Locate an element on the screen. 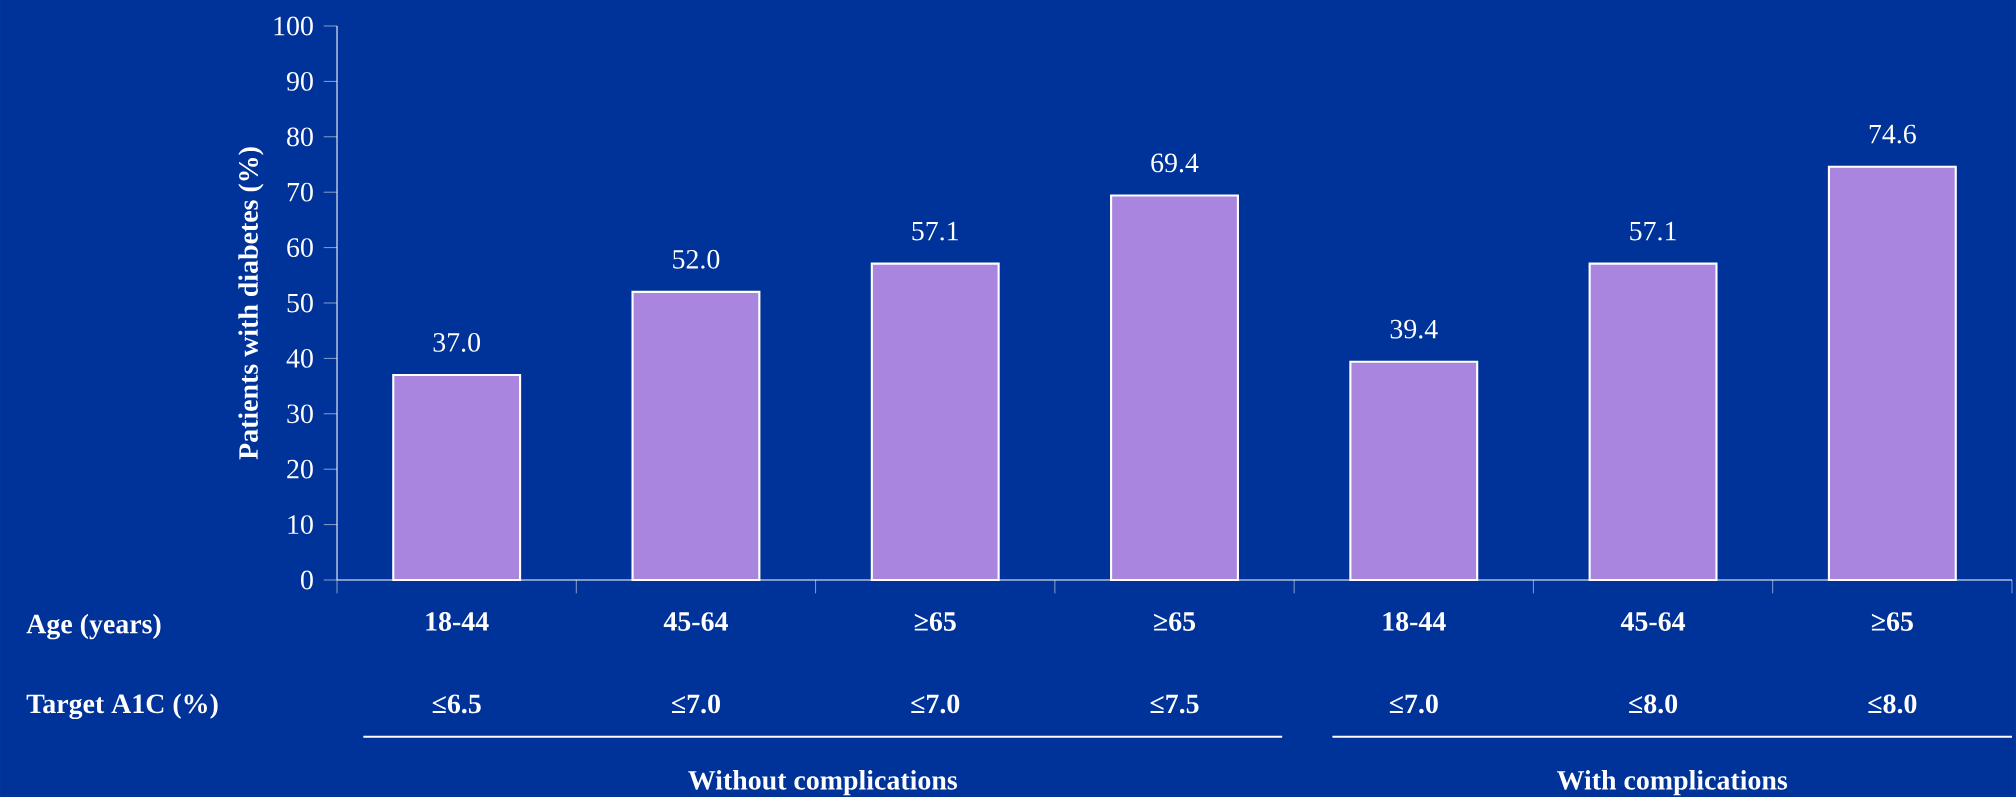 This screenshot has width=2016, height=797. y-tick-label: 70 is located at coordinates (300, 192).